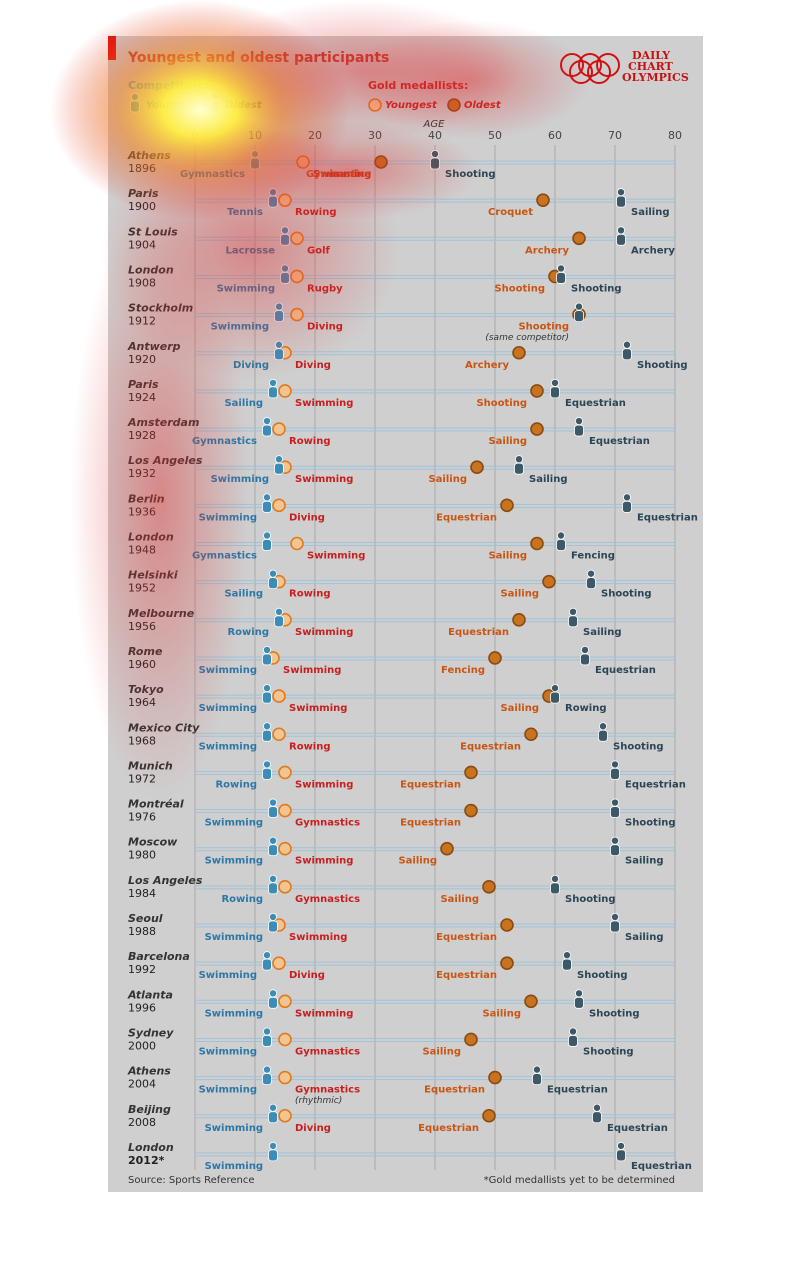 This screenshot has height=1286, width=810. Describe the element at coordinates (156, 804) in the screenshot. I see `city-label: Montréal` at that location.